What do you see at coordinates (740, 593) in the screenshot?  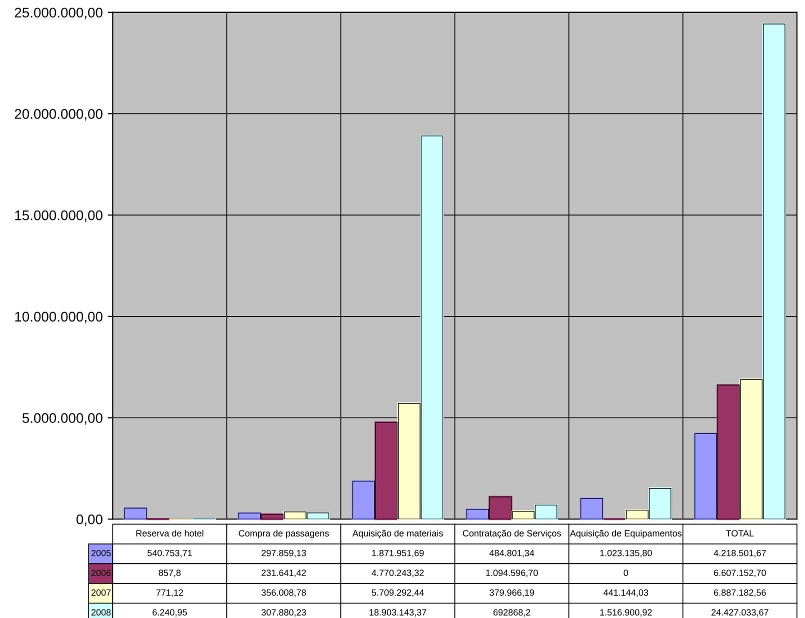 I see `data-label: 6.887.182,56` at bounding box center [740, 593].